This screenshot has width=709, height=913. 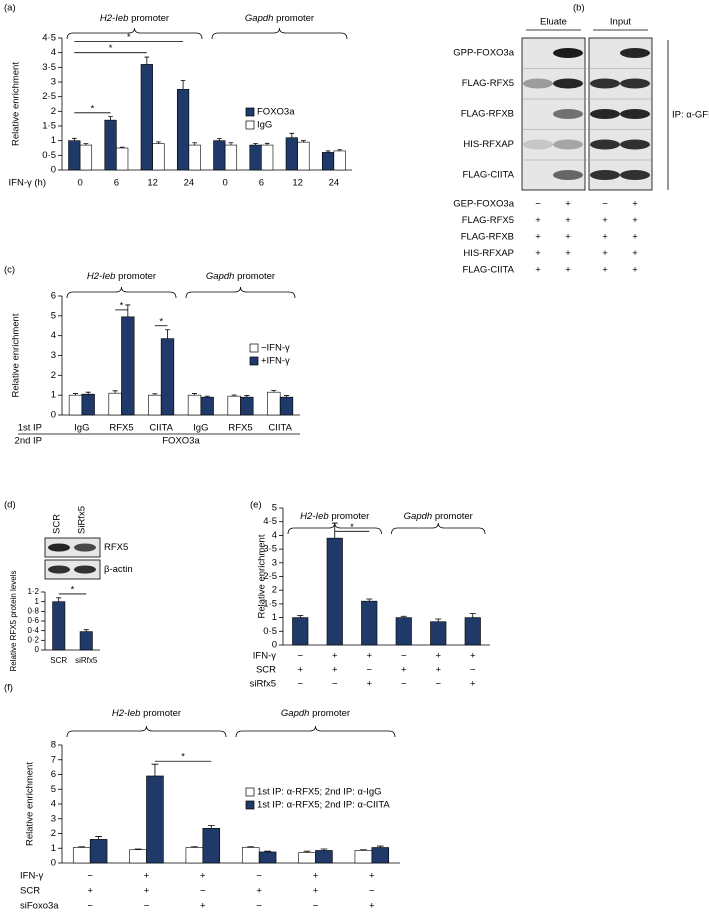 I want to click on condition-label: IFN-γ, so click(x=31, y=876).